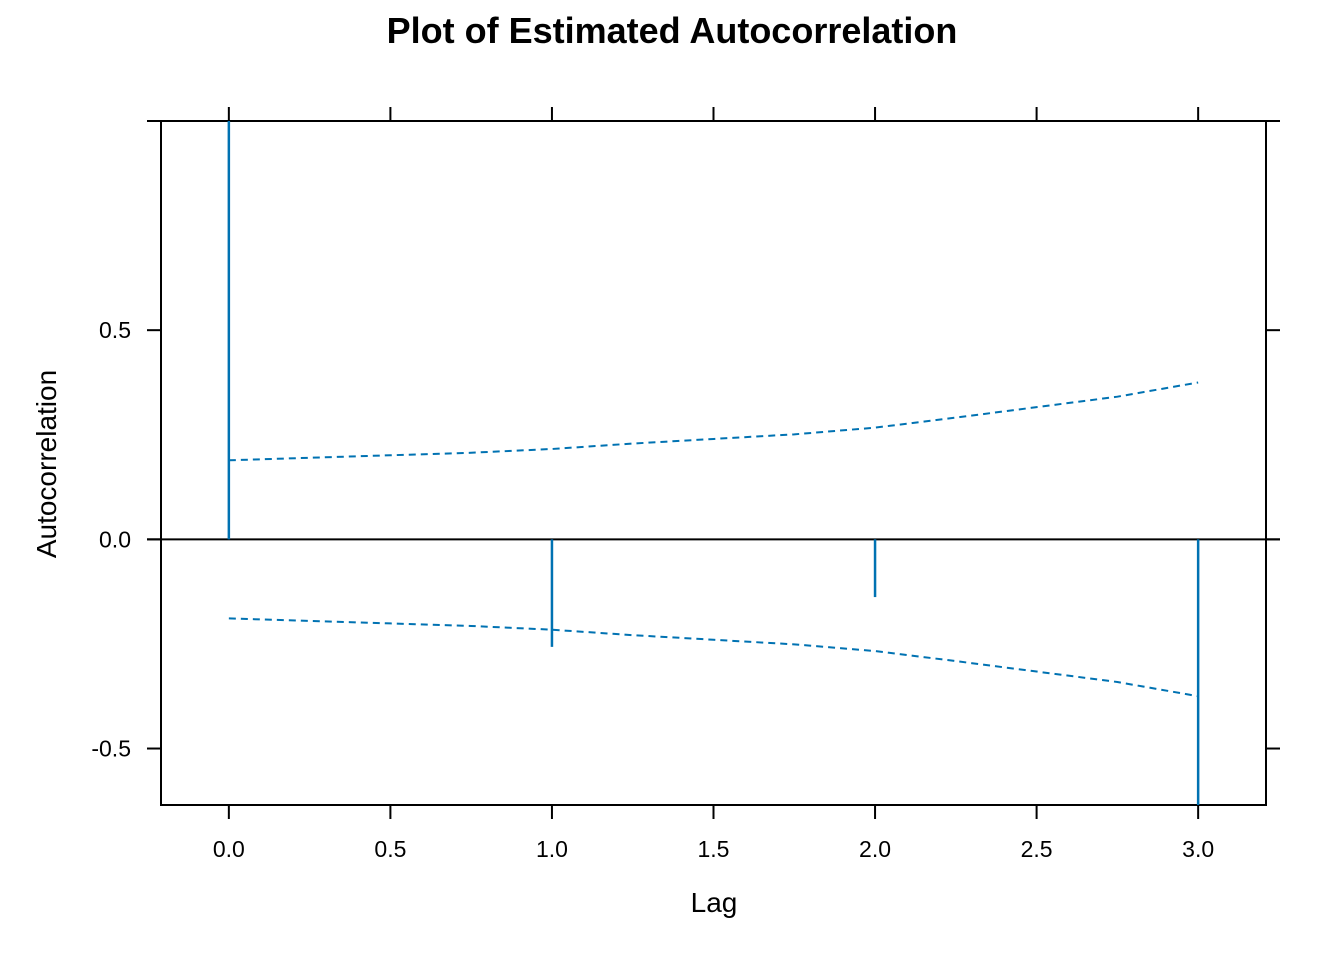 Image resolution: width=1344 pixels, height=960 pixels. Describe the element at coordinates (713, 657) in the screenshot. I see `lower-confidence-band` at that location.